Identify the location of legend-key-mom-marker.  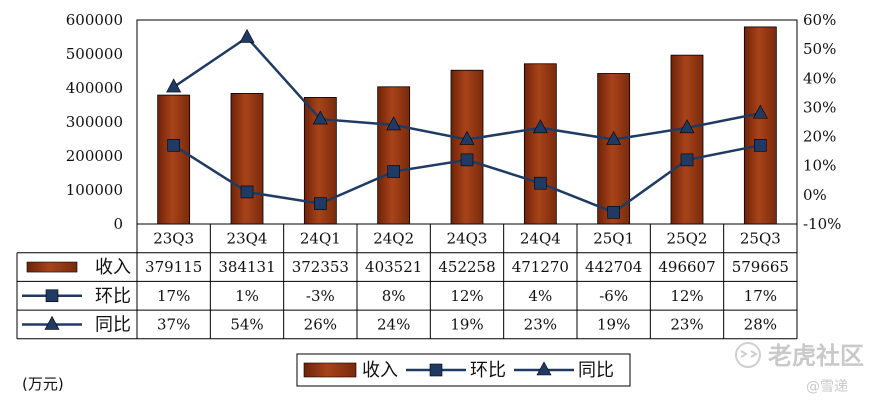
(436, 370).